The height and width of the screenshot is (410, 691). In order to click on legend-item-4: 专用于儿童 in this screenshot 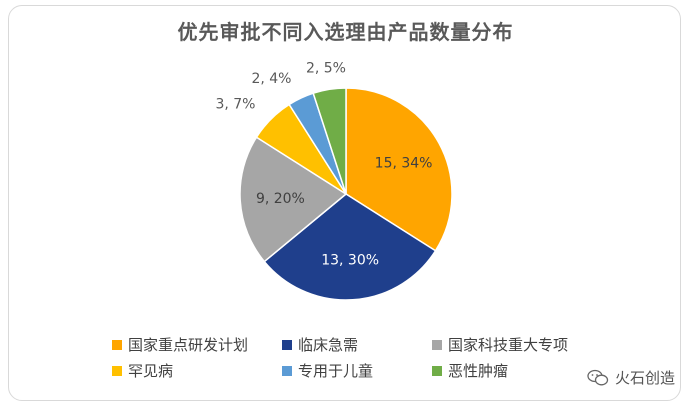, I will do `click(327, 370)`.